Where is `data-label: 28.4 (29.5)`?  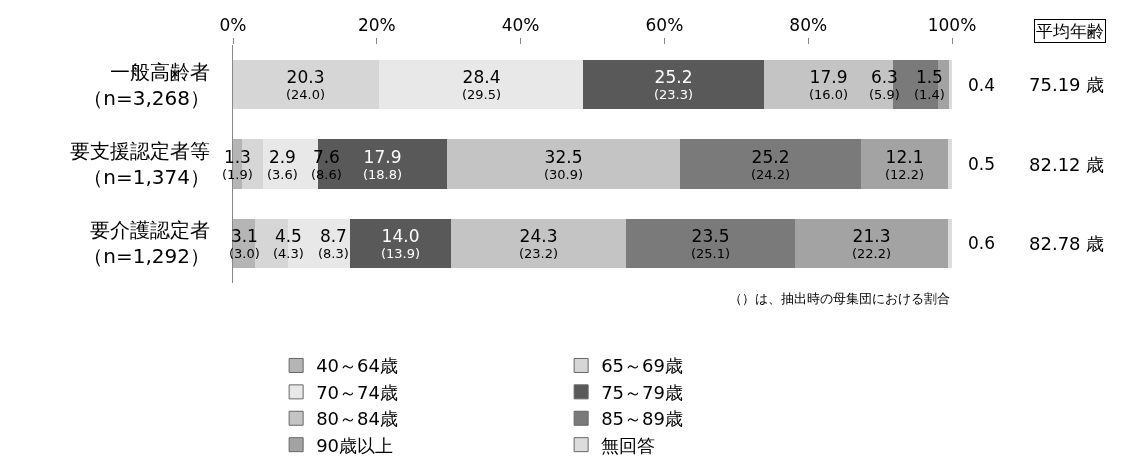
data-label: 28.4 (29.5) is located at coordinates (482, 84).